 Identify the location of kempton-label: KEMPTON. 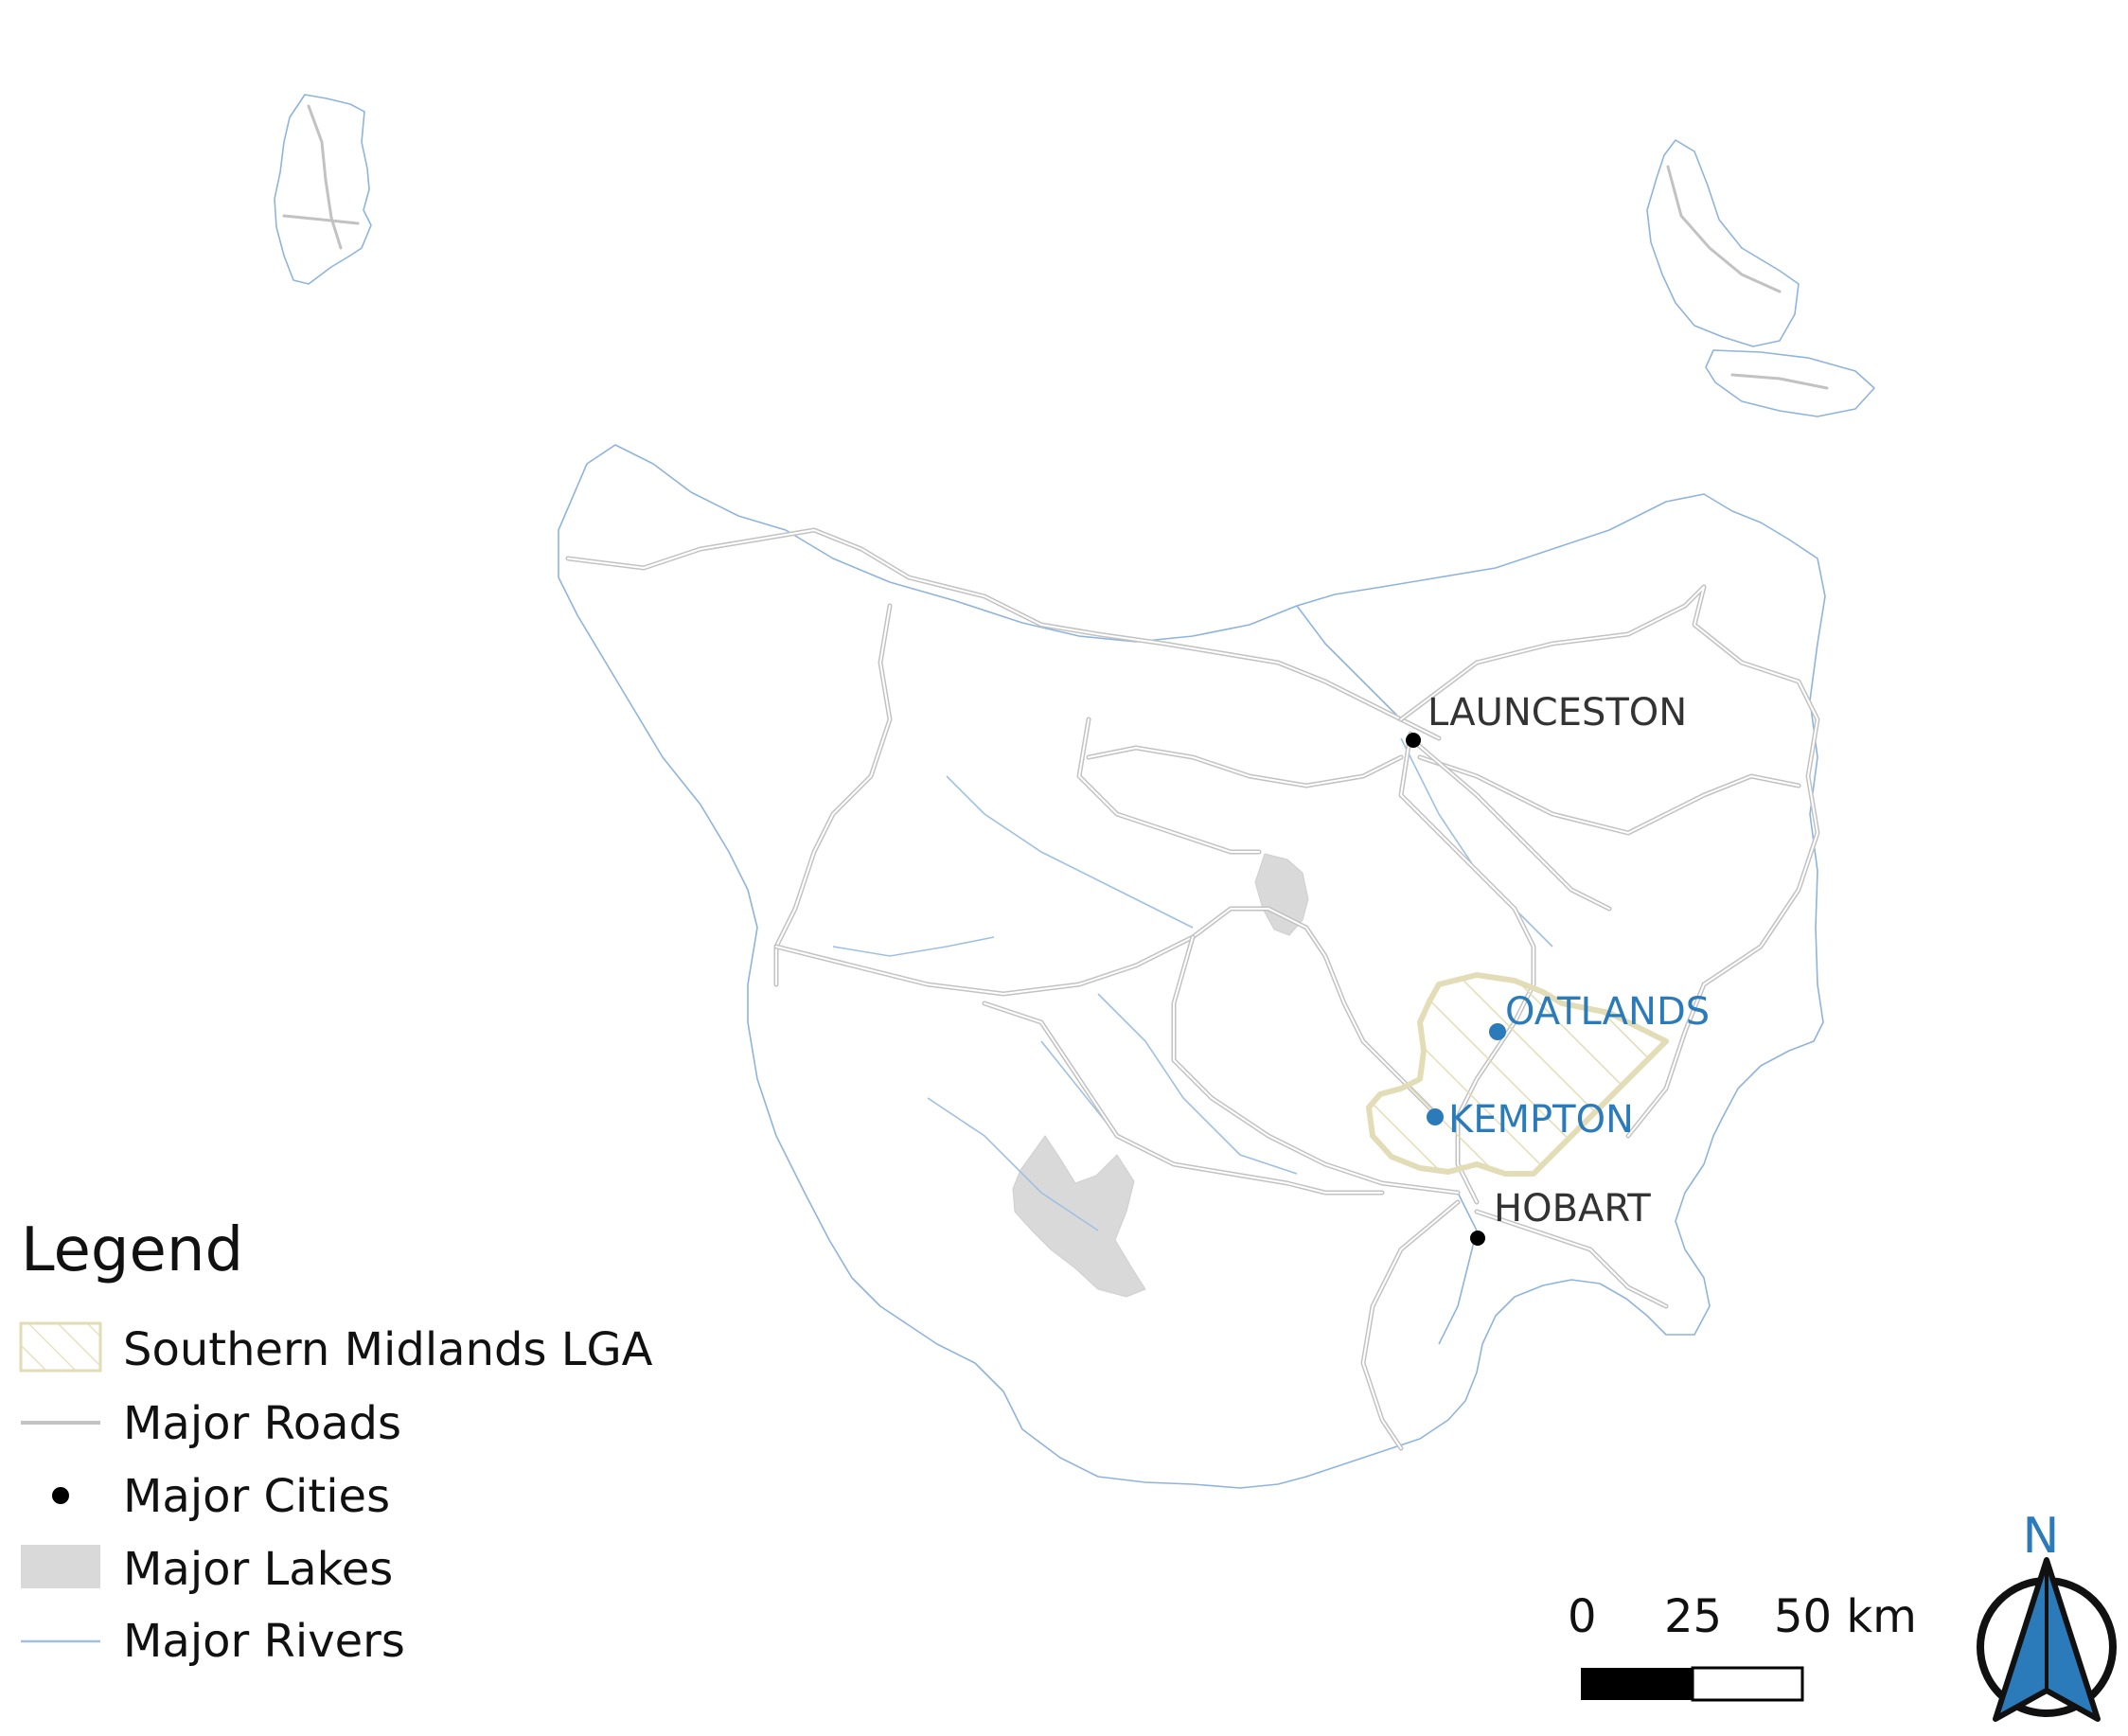
(1541, 1120).